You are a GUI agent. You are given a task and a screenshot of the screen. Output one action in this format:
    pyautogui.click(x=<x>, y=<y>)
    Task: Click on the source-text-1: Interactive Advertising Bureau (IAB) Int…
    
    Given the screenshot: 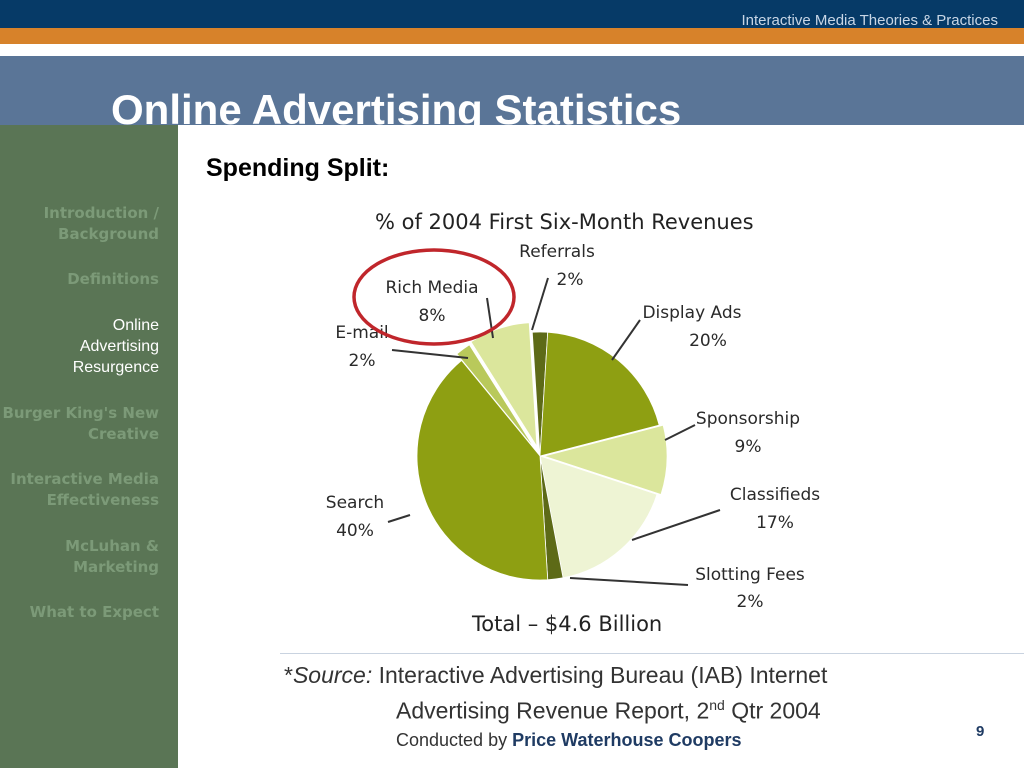 What is the action you would take?
    pyautogui.click(x=603, y=675)
    